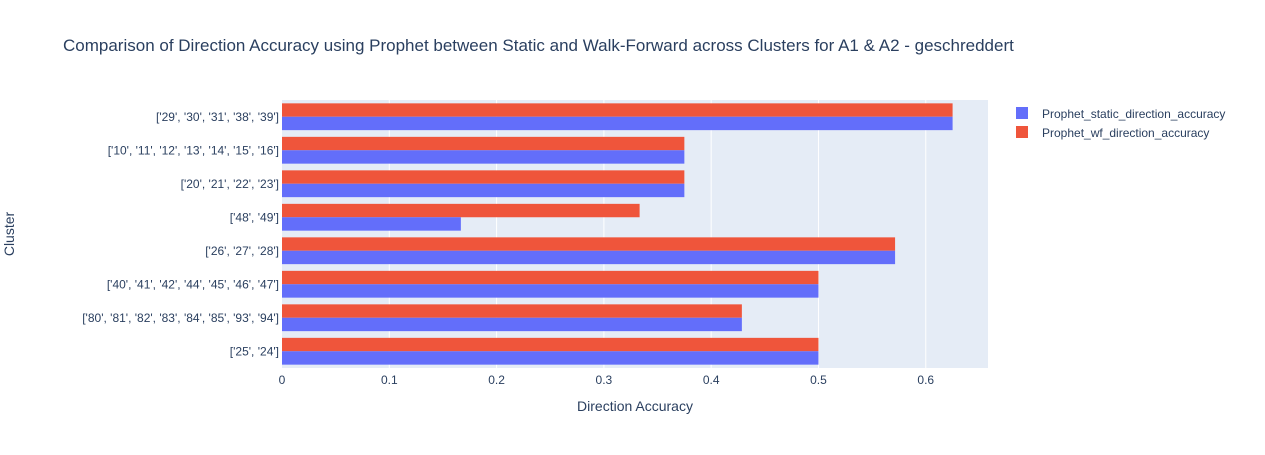 The width and height of the screenshot is (1265, 455). Describe the element at coordinates (1022, 132) in the screenshot. I see `legend-swatch-wf` at that location.